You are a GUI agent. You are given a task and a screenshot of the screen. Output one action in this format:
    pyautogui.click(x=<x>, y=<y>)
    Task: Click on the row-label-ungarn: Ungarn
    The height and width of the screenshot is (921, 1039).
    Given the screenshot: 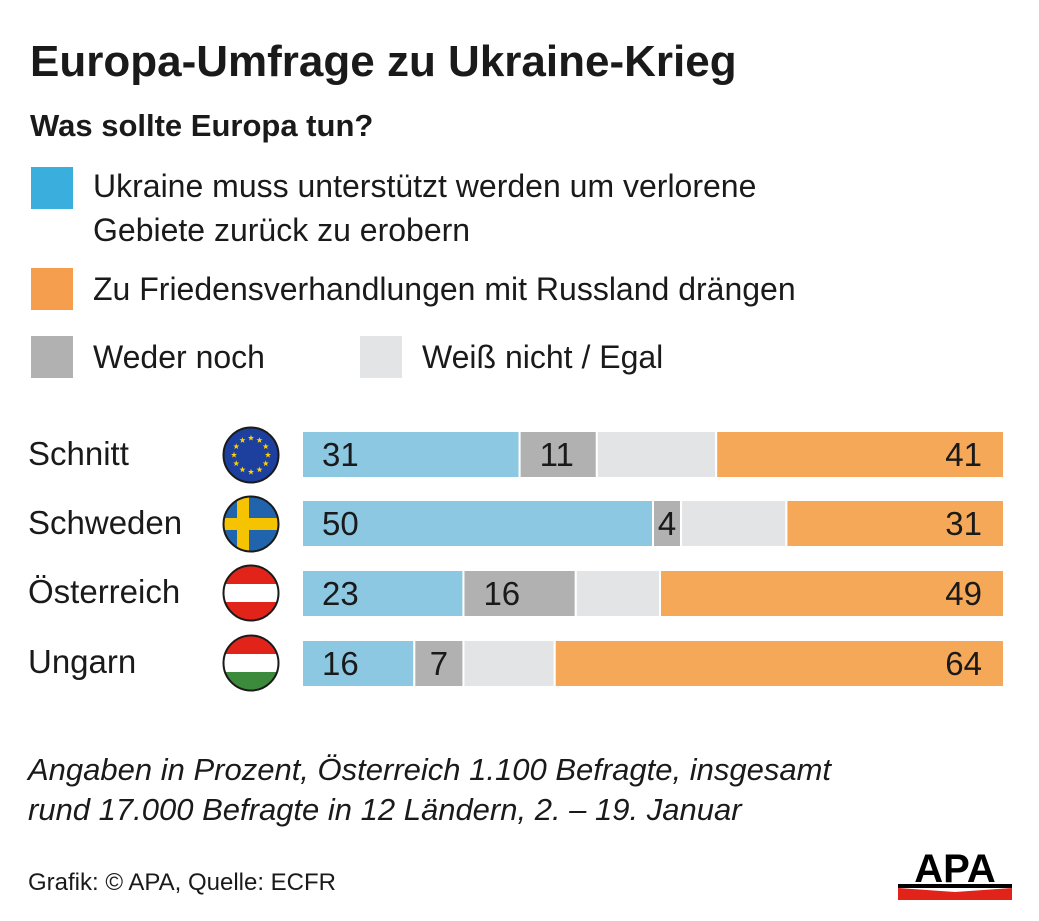 What is the action you would take?
    pyautogui.click(x=82, y=661)
    